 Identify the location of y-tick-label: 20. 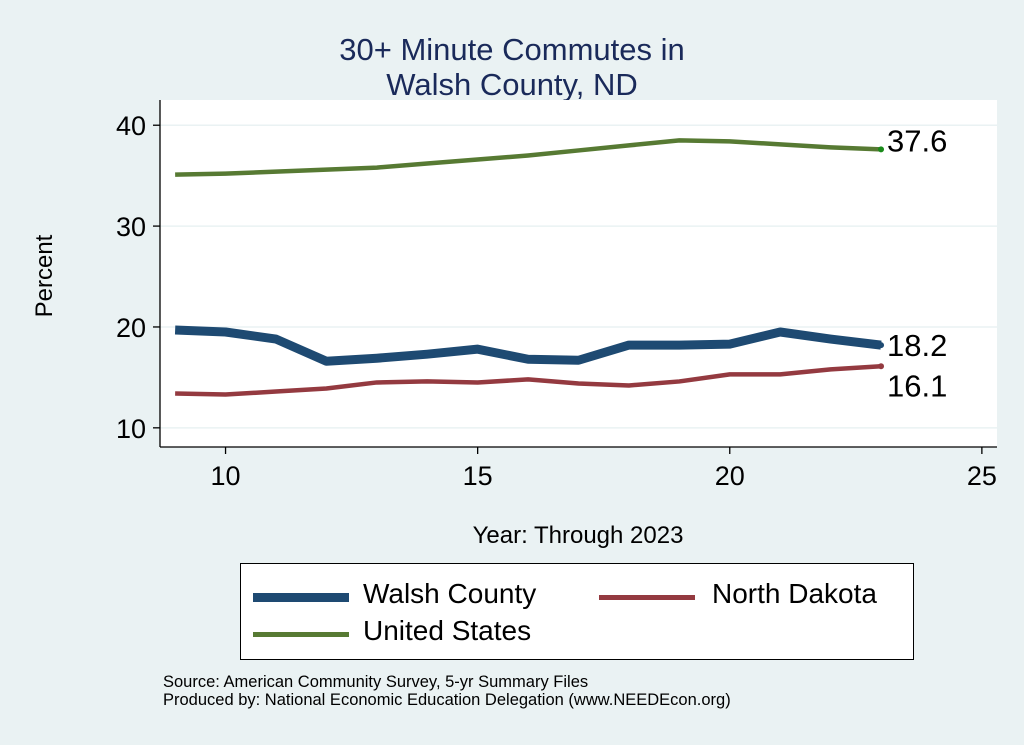
(131, 328).